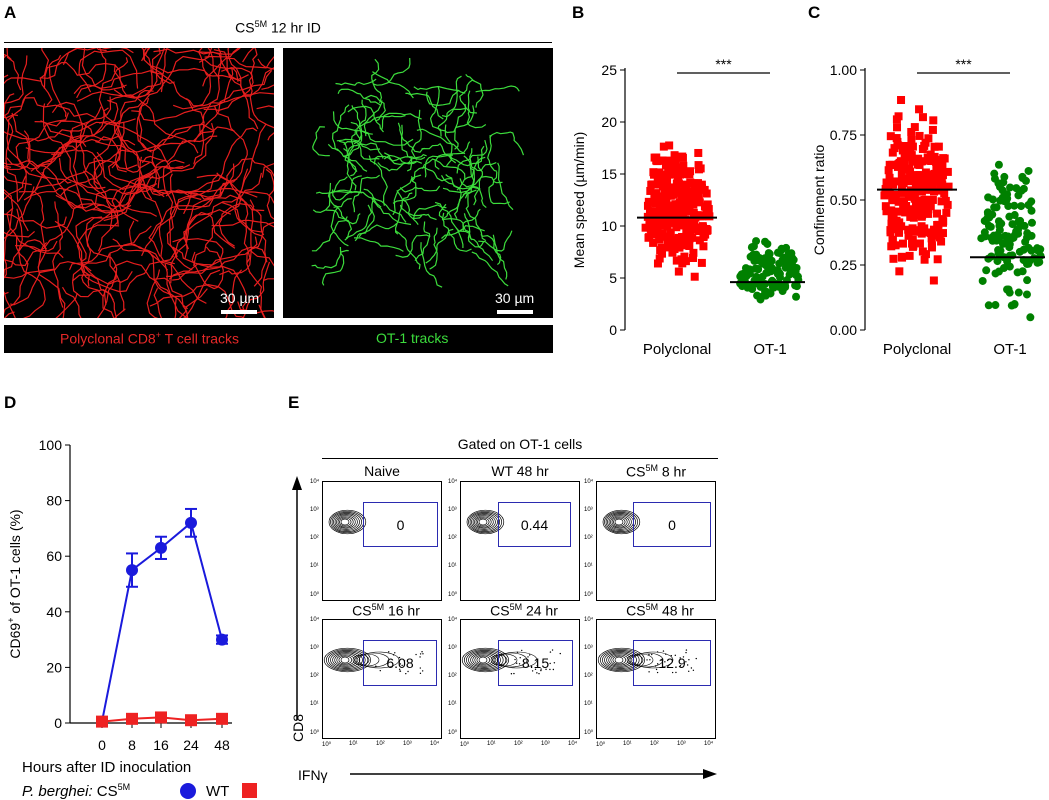 The image size is (1049, 800). Describe the element at coordinates (843, 135) in the screenshot. I see `y-tick-label: 0.75` at that location.